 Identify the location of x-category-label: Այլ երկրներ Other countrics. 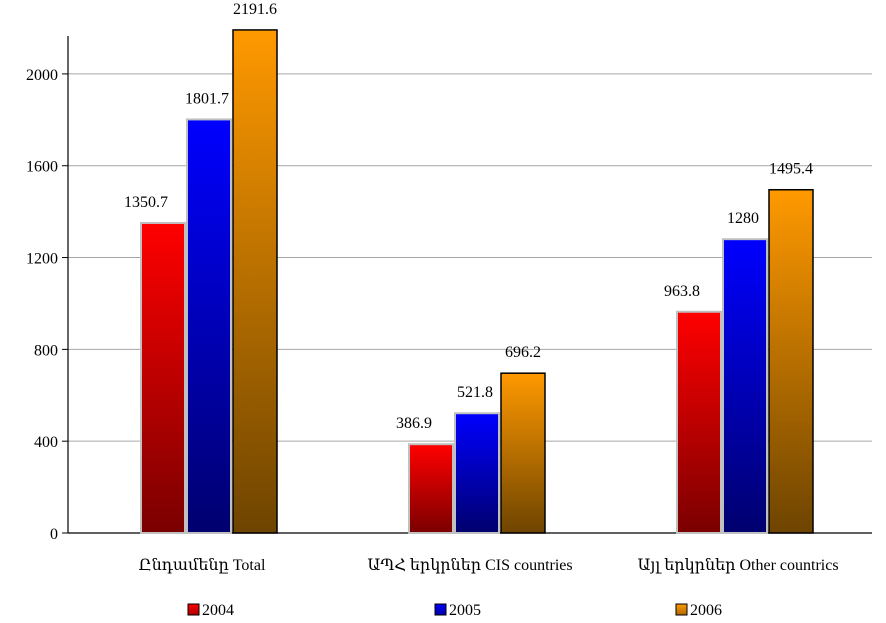
(737, 565).